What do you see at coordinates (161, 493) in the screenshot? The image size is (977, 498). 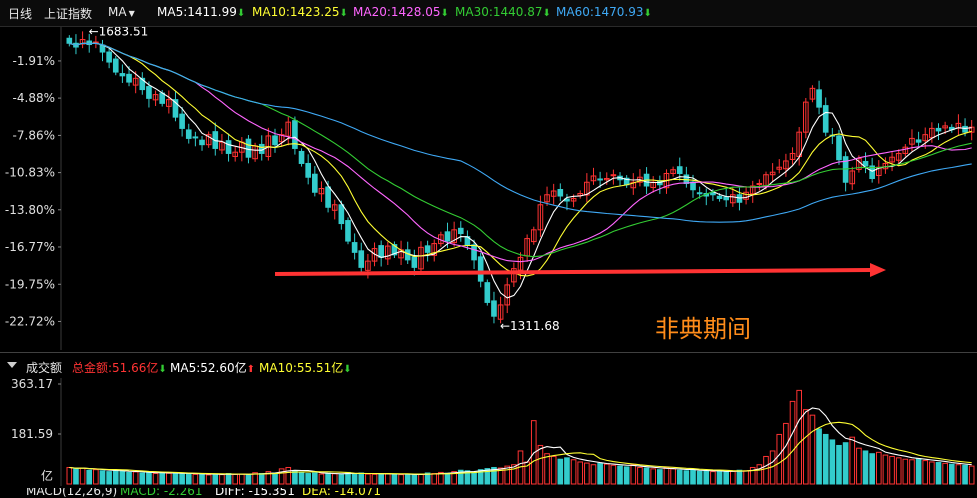 I see `macd-value: MACD: -2.261` at bounding box center [161, 493].